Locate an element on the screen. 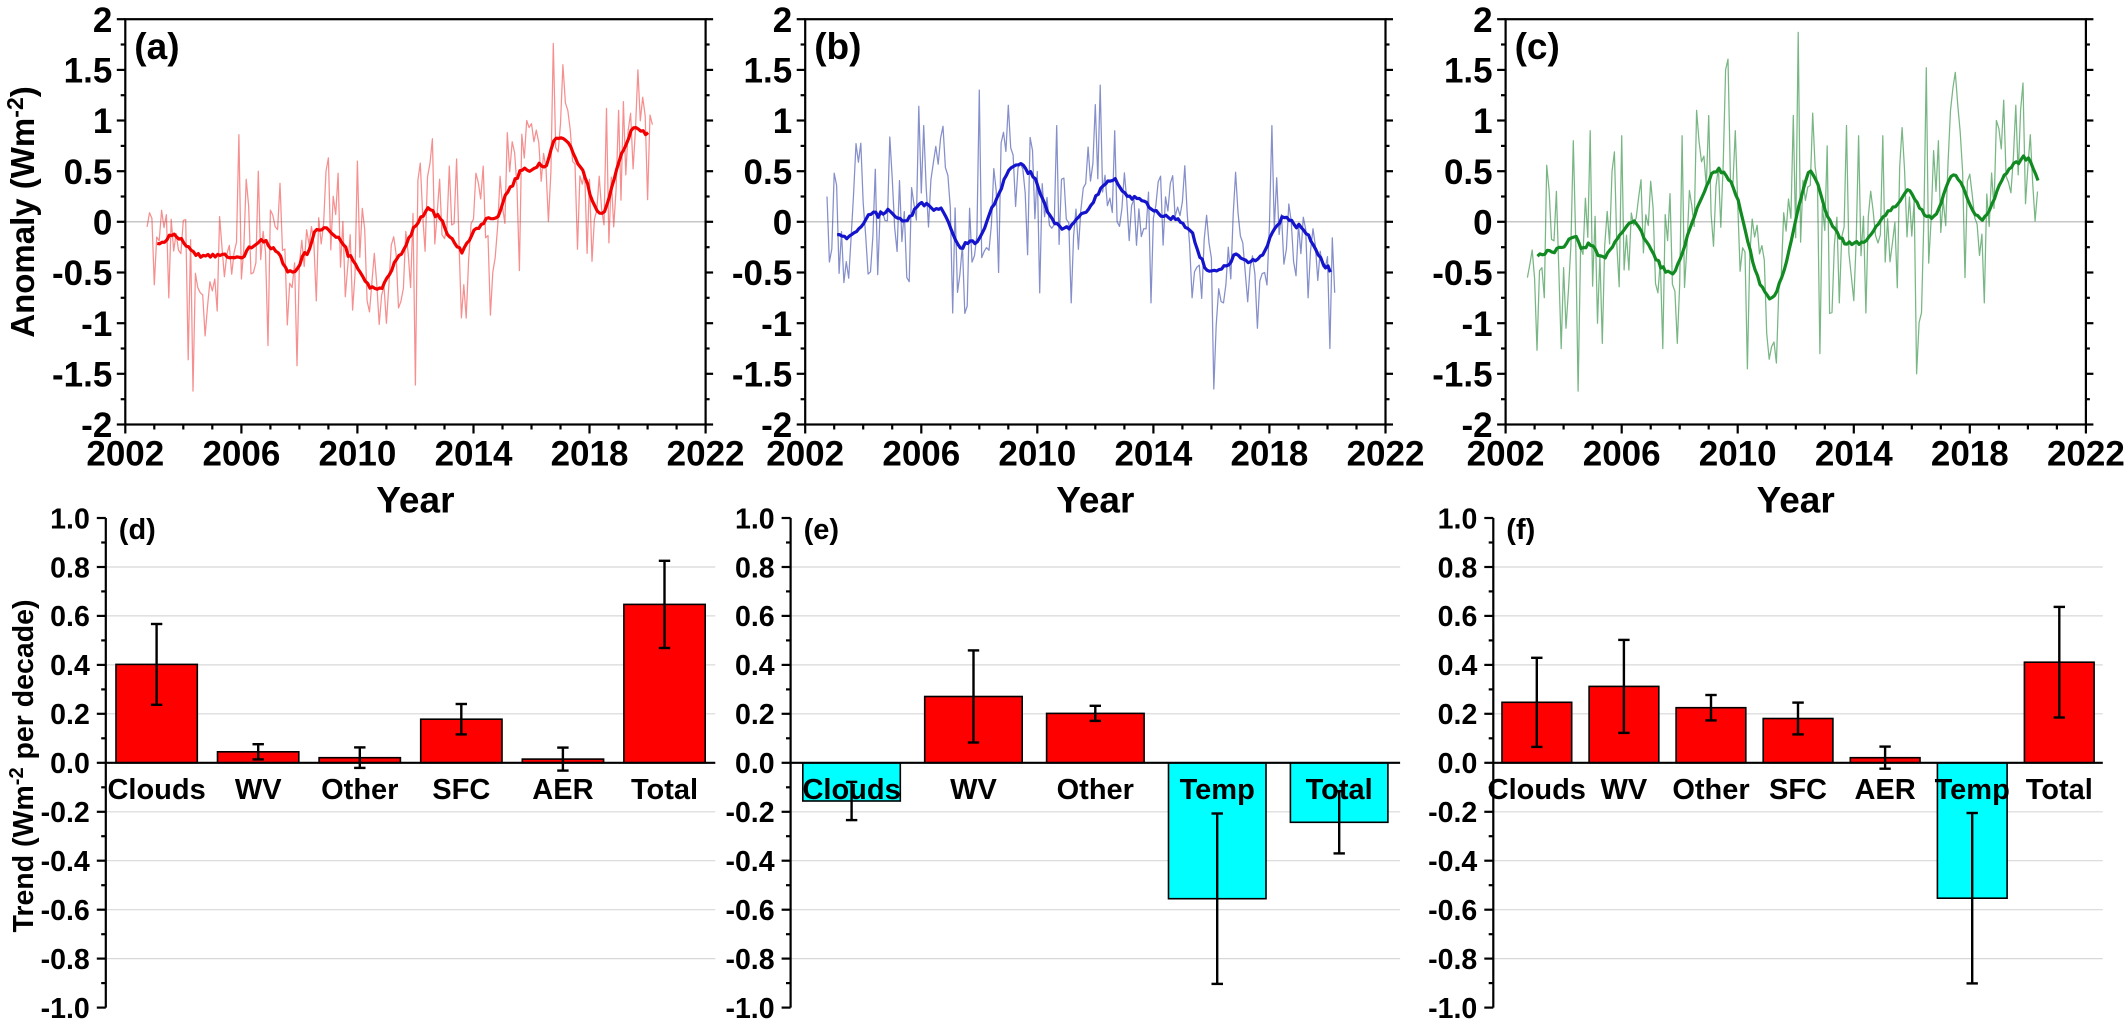 This screenshot has height=1021, width=2128. svg-text: Trend (Wm-2 per decade) is located at coordinates (23, 766).